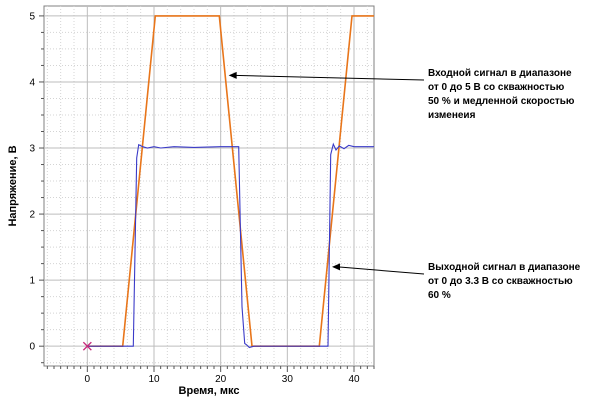 This screenshot has height=400, width=600. I want to click on annotation-text-line: 50 % и медленной скоростью, so click(501, 101).